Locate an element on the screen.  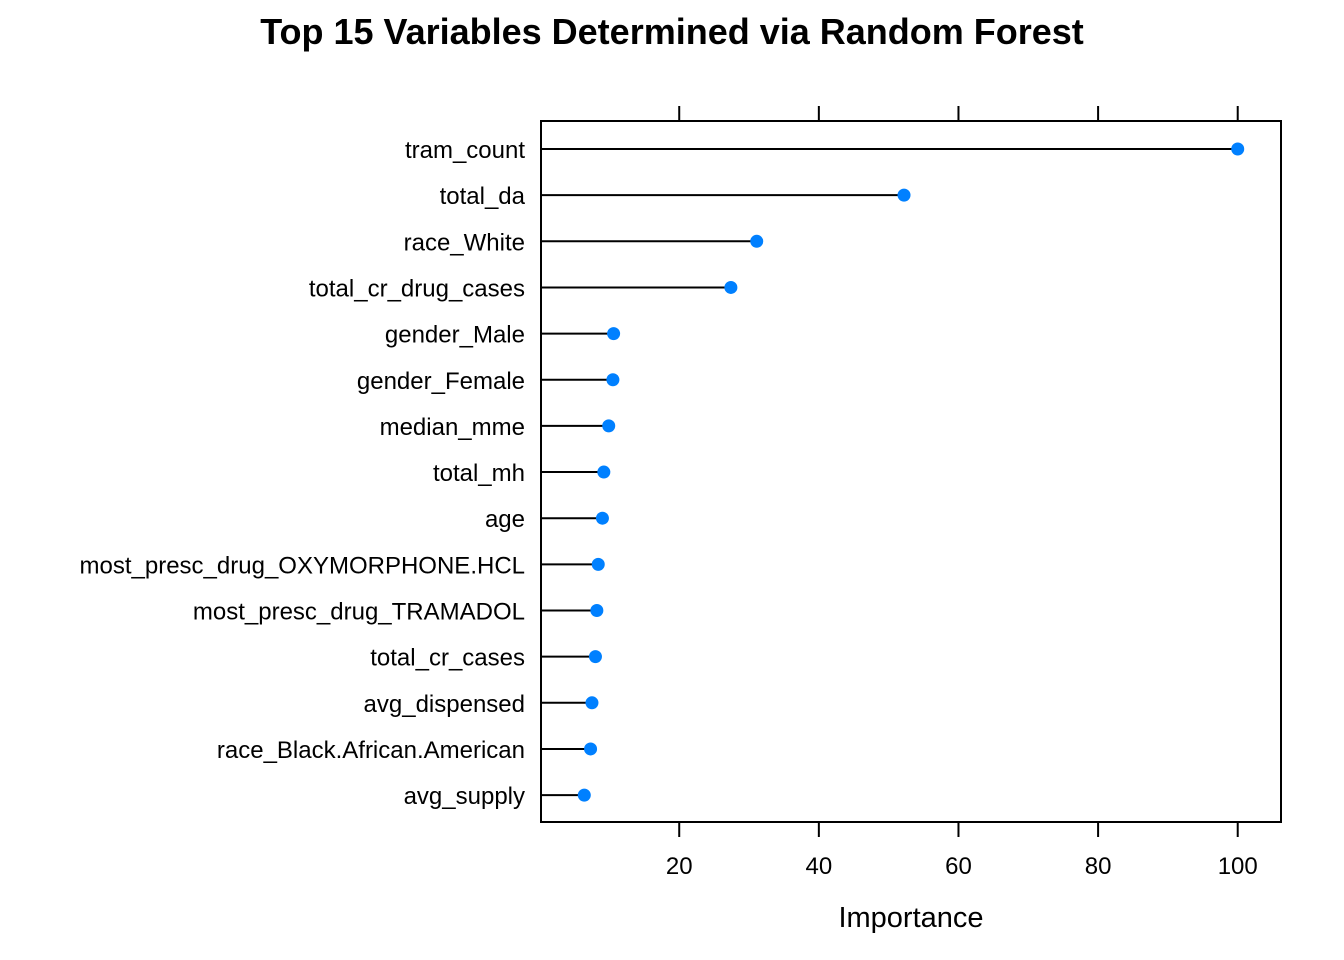
top-axis-ticks is located at coordinates (958, 113).